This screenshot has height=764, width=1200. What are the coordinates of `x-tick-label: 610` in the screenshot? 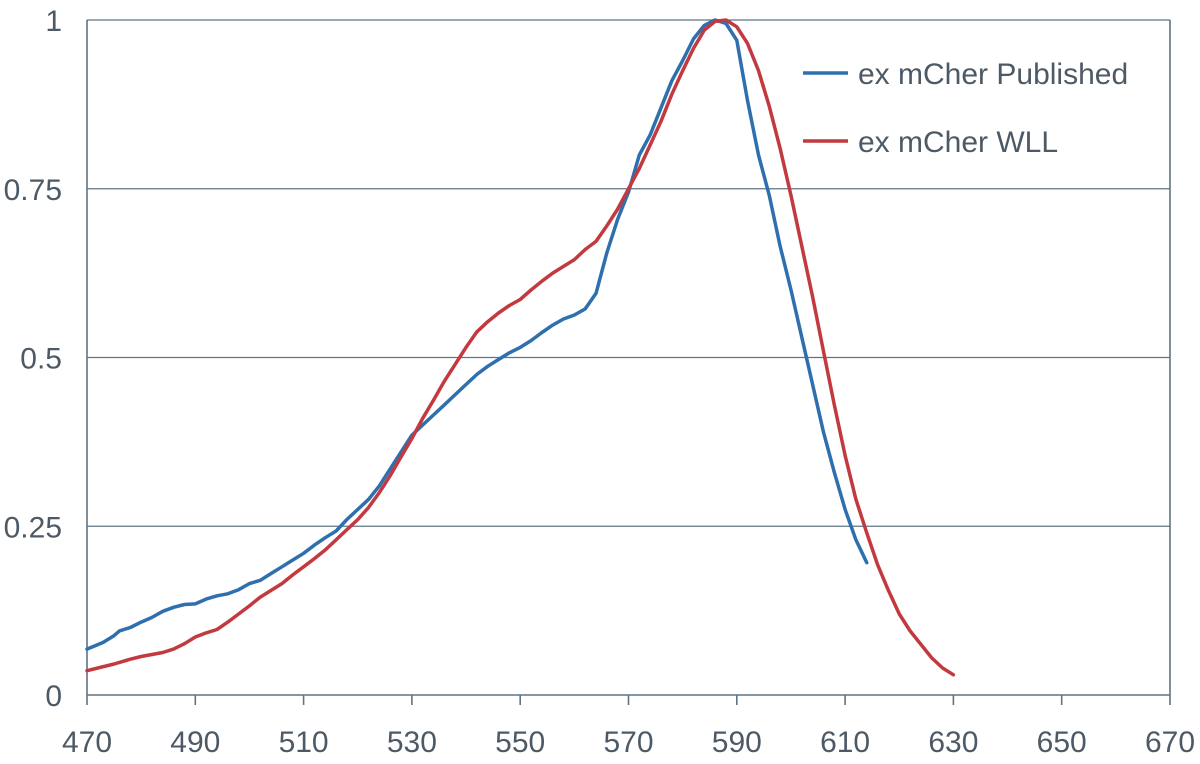 It's located at (845, 742).